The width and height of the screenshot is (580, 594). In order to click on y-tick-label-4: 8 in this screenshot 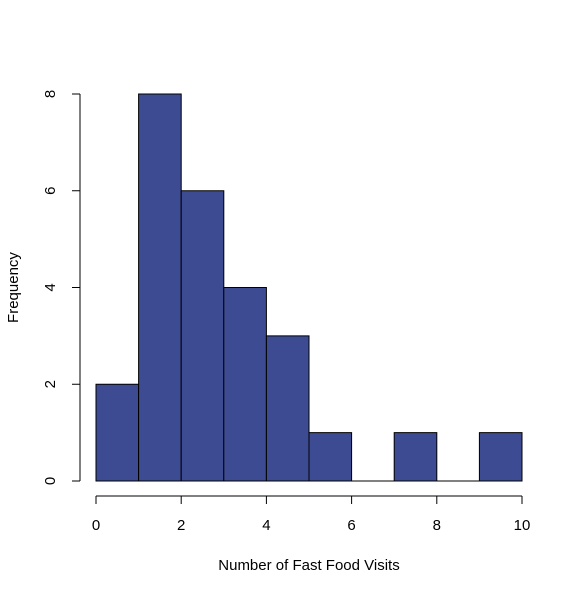, I will do `click(50, 94)`.